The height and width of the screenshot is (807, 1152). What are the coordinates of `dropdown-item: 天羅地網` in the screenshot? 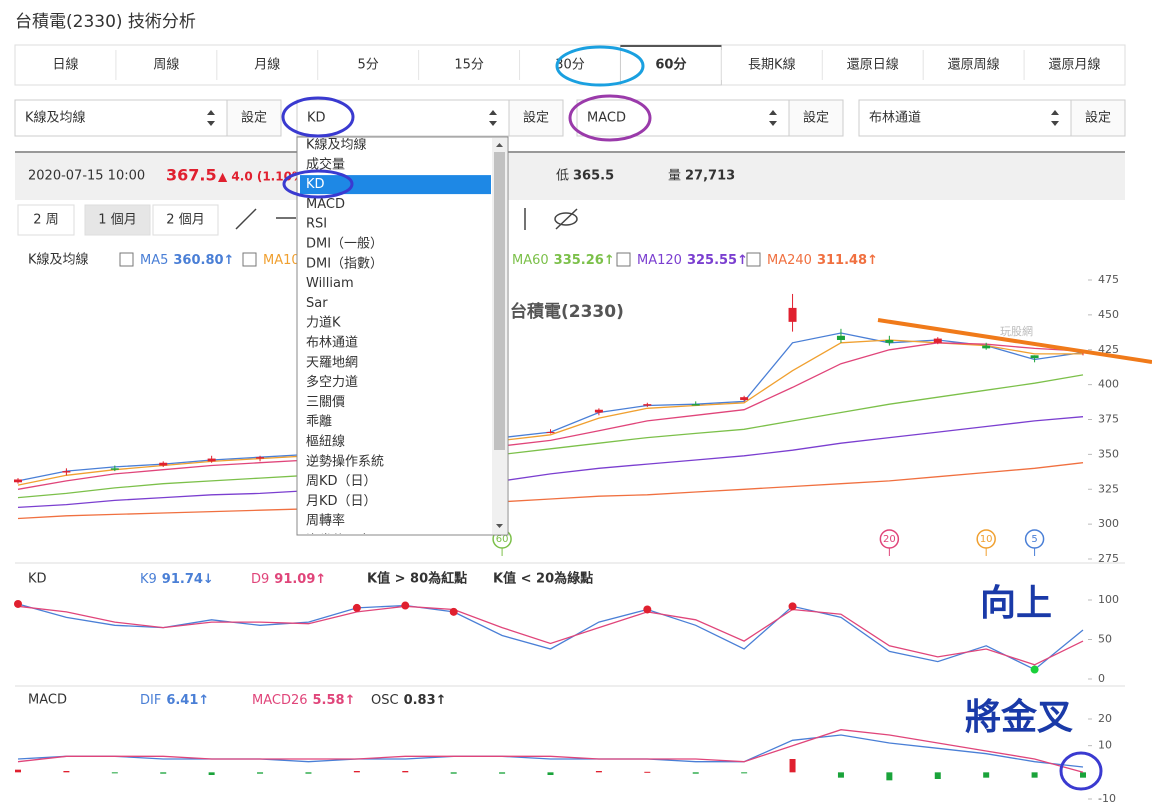 It's located at (332, 362).